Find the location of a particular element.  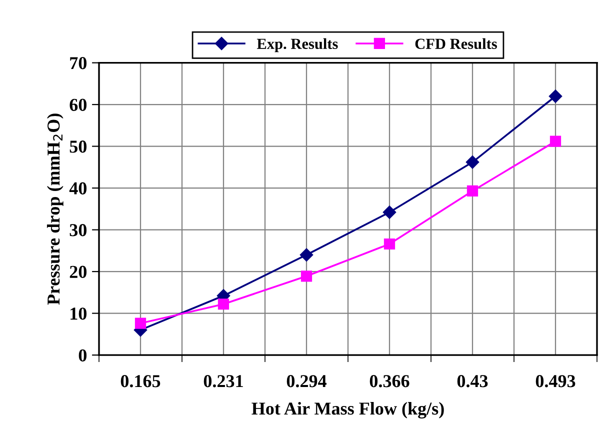

x-axis-title: Hot Air Mass Flow (kg/s) is located at coordinates (348, 410).